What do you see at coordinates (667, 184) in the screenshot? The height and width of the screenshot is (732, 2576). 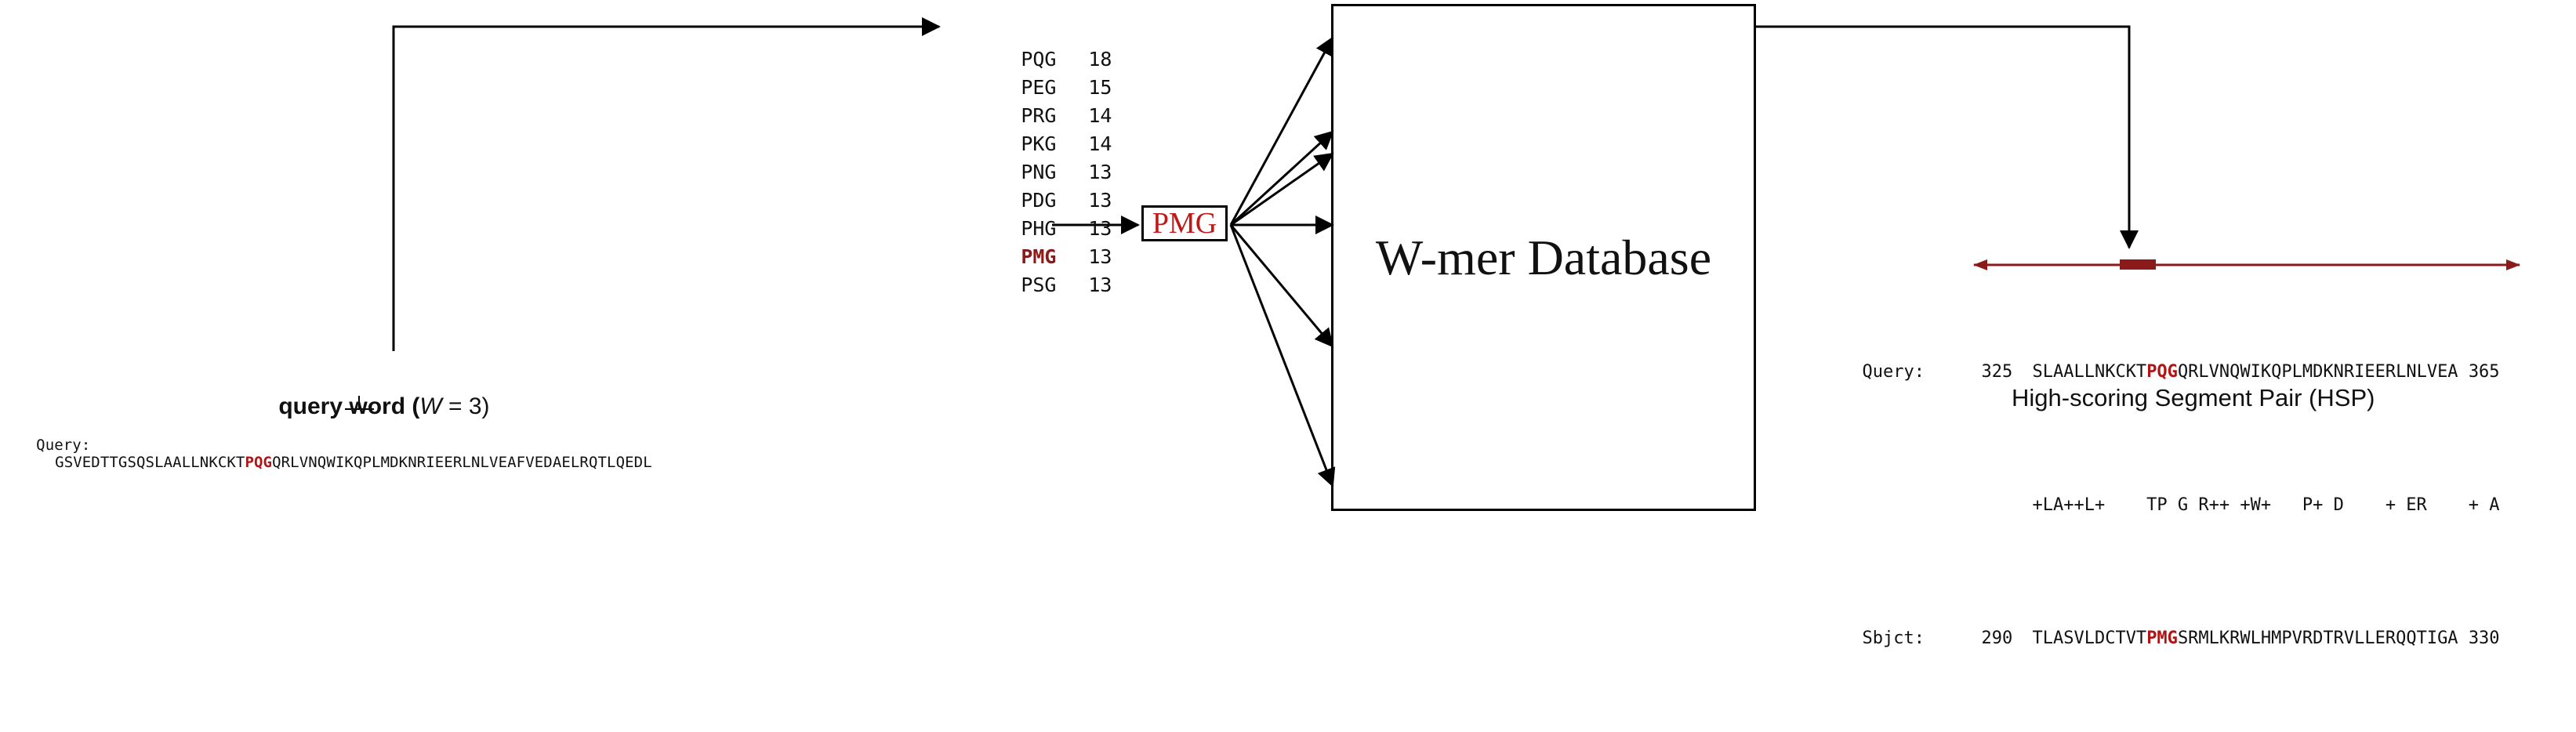 I see `query-to-words-arrow` at bounding box center [667, 184].